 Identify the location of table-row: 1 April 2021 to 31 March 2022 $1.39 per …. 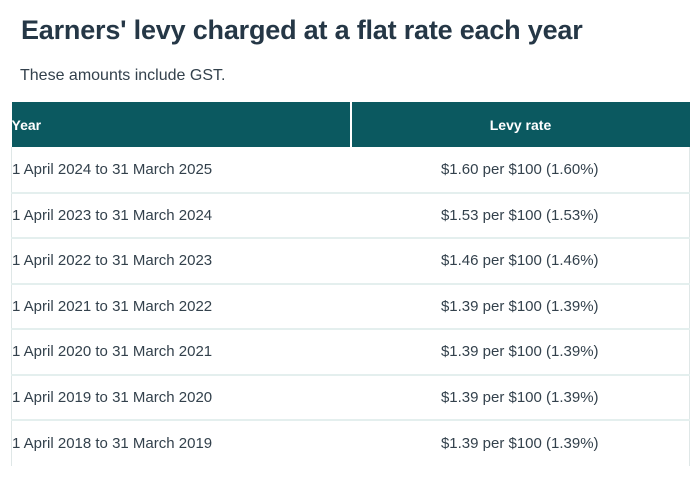
(350, 305).